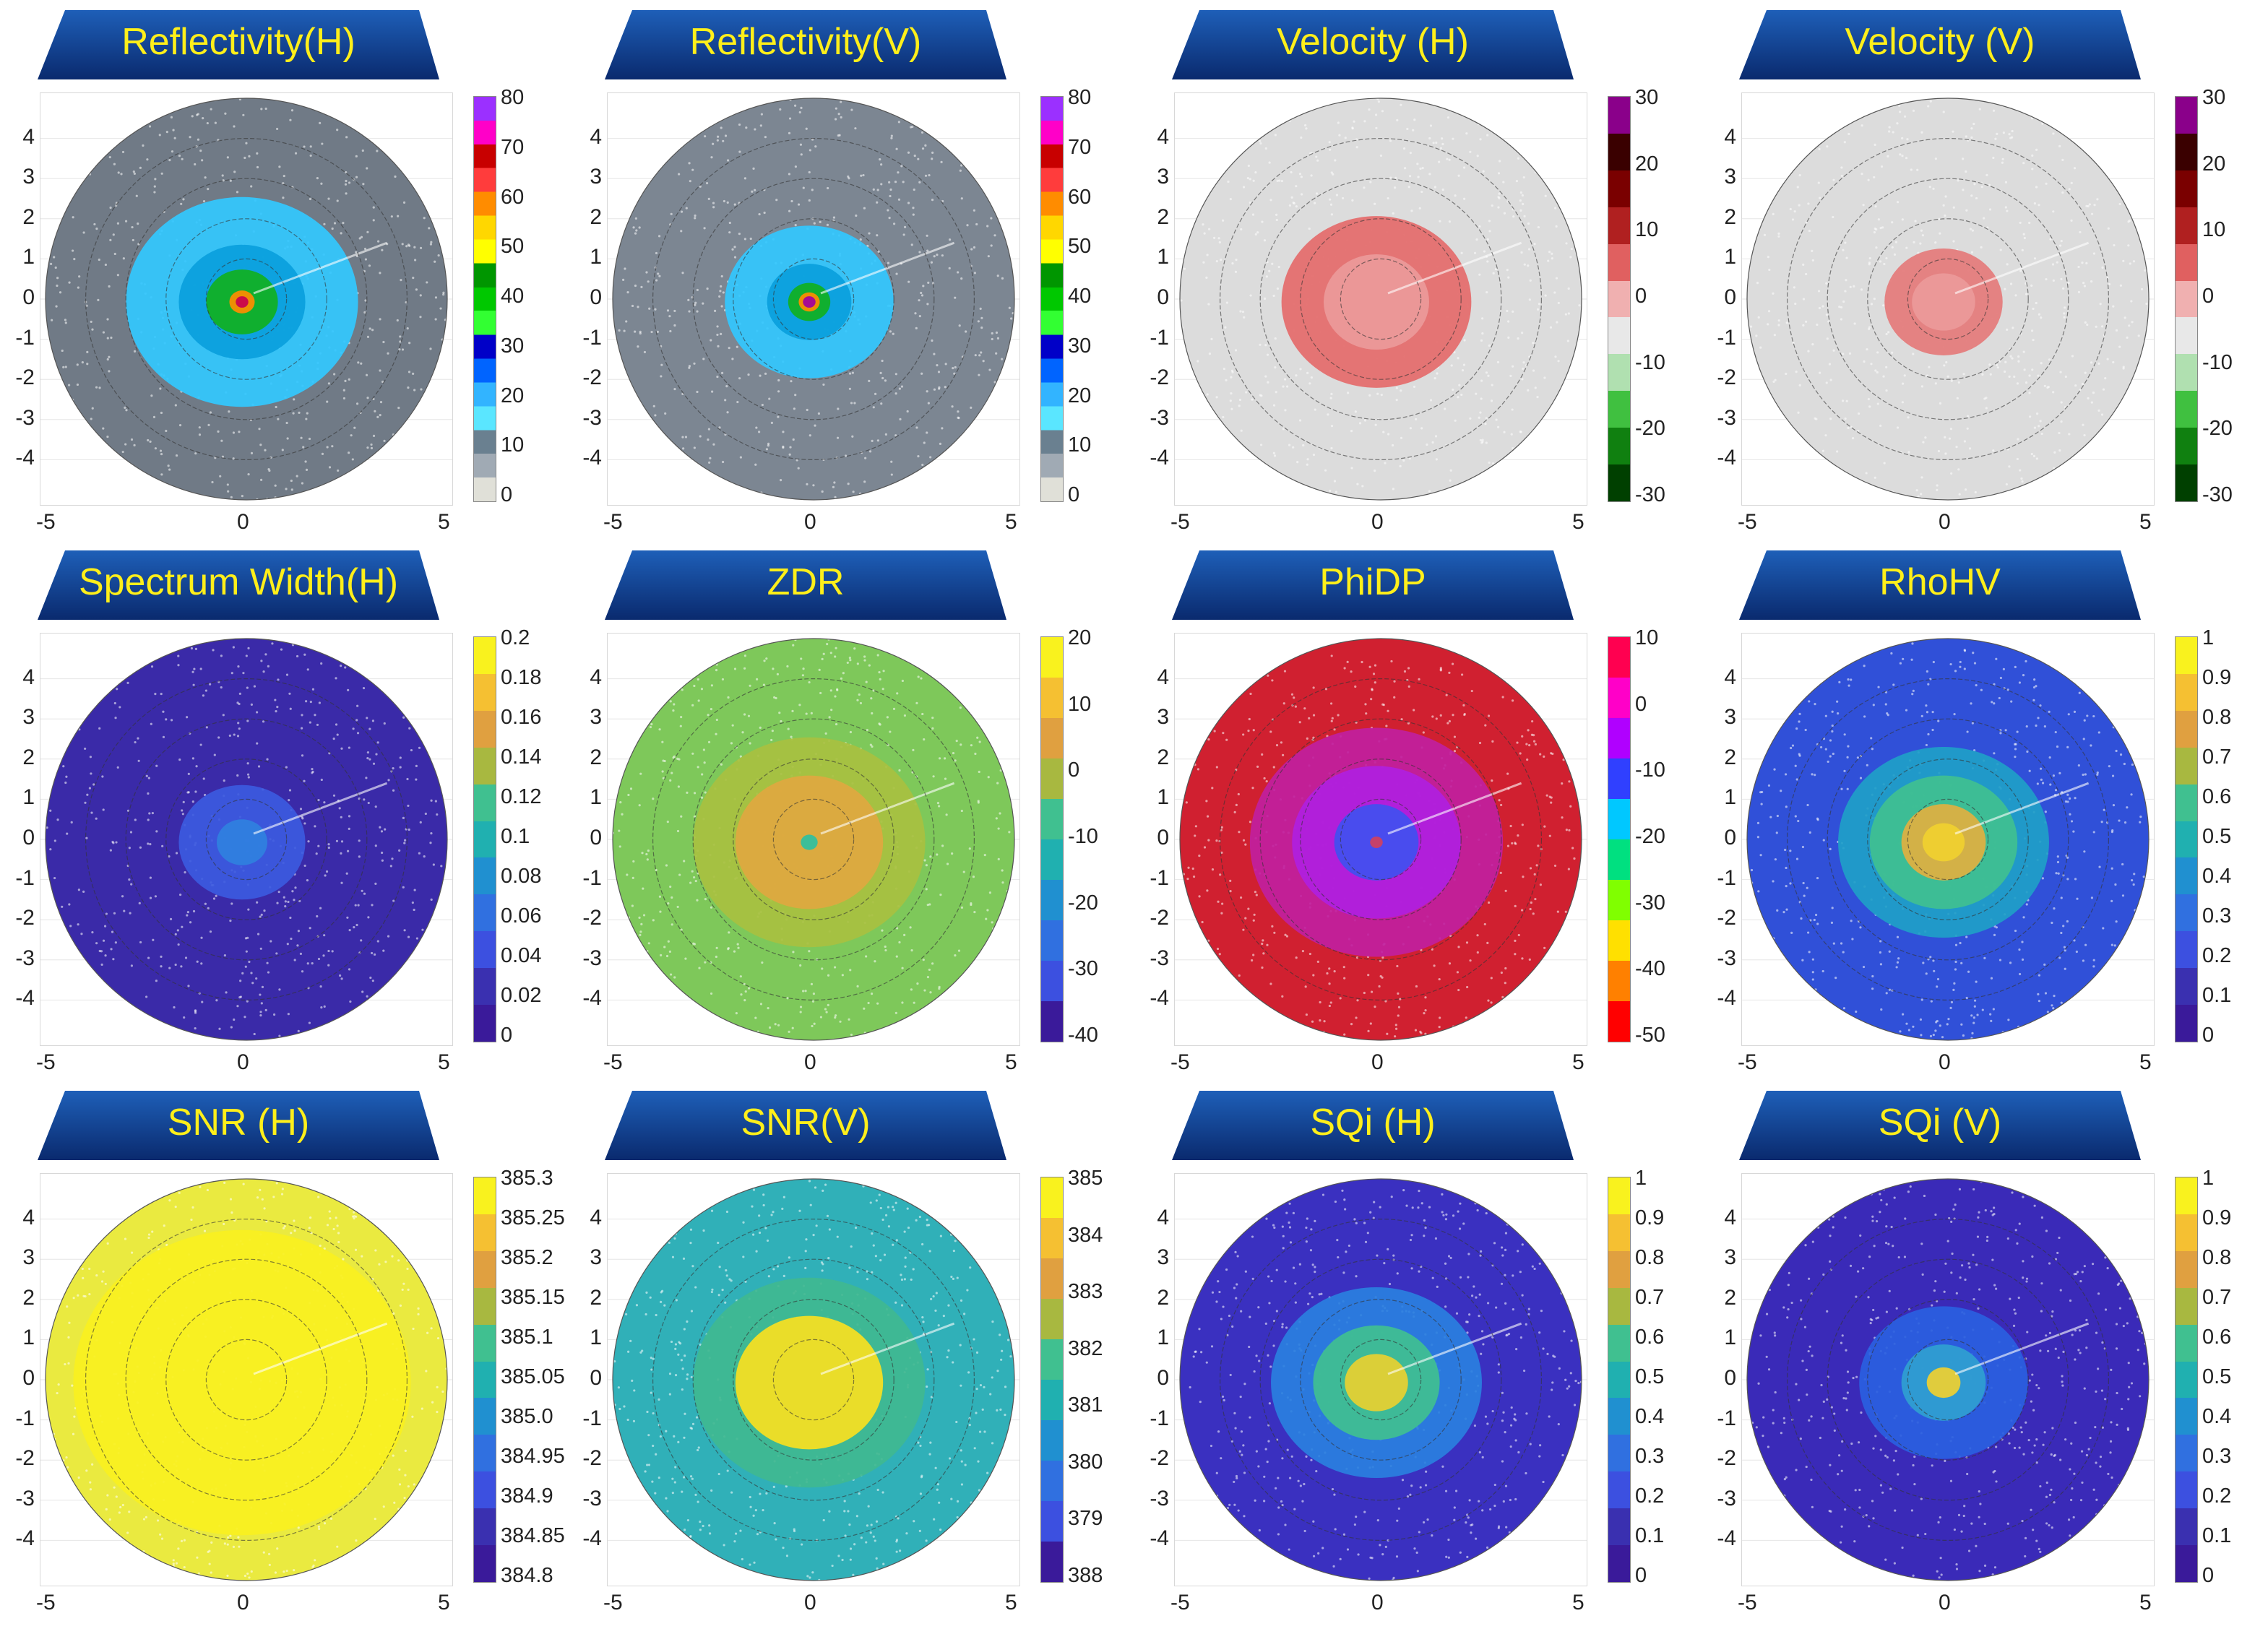  I want to click on colorbar-tick-label: 0.6, so click(2217, 796).